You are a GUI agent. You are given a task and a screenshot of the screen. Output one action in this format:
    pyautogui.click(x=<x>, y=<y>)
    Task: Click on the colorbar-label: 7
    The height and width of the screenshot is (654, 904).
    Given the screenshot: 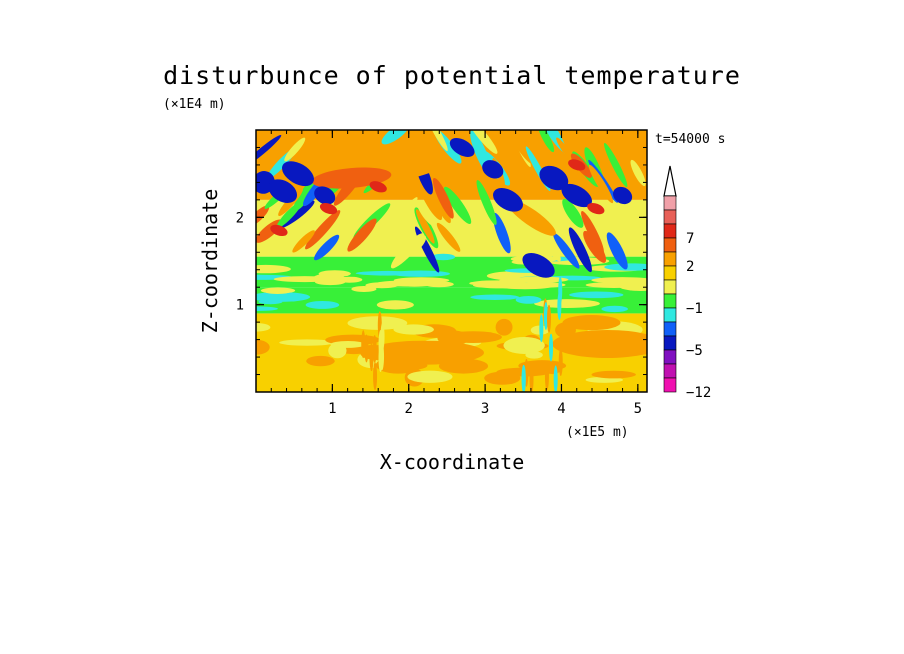 What is the action you would take?
    pyautogui.click(x=690, y=239)
    